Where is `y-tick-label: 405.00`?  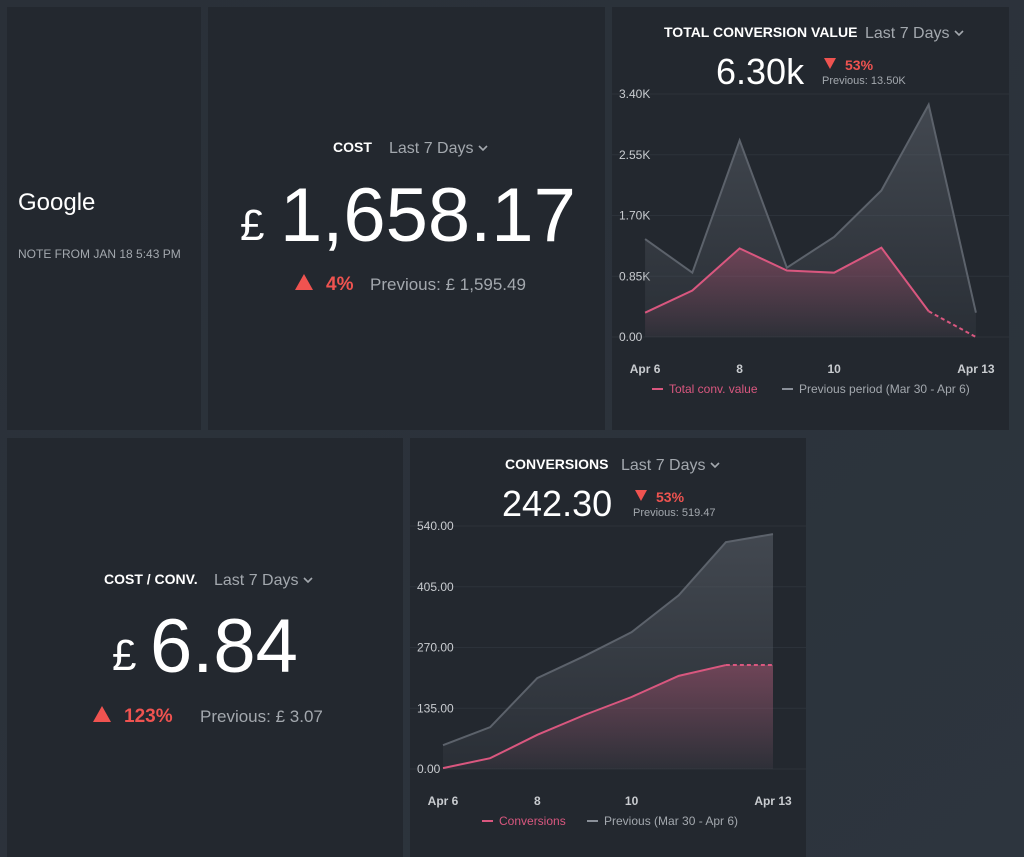 y-tick-label: 405.00 is located at coordinates (435, 587).